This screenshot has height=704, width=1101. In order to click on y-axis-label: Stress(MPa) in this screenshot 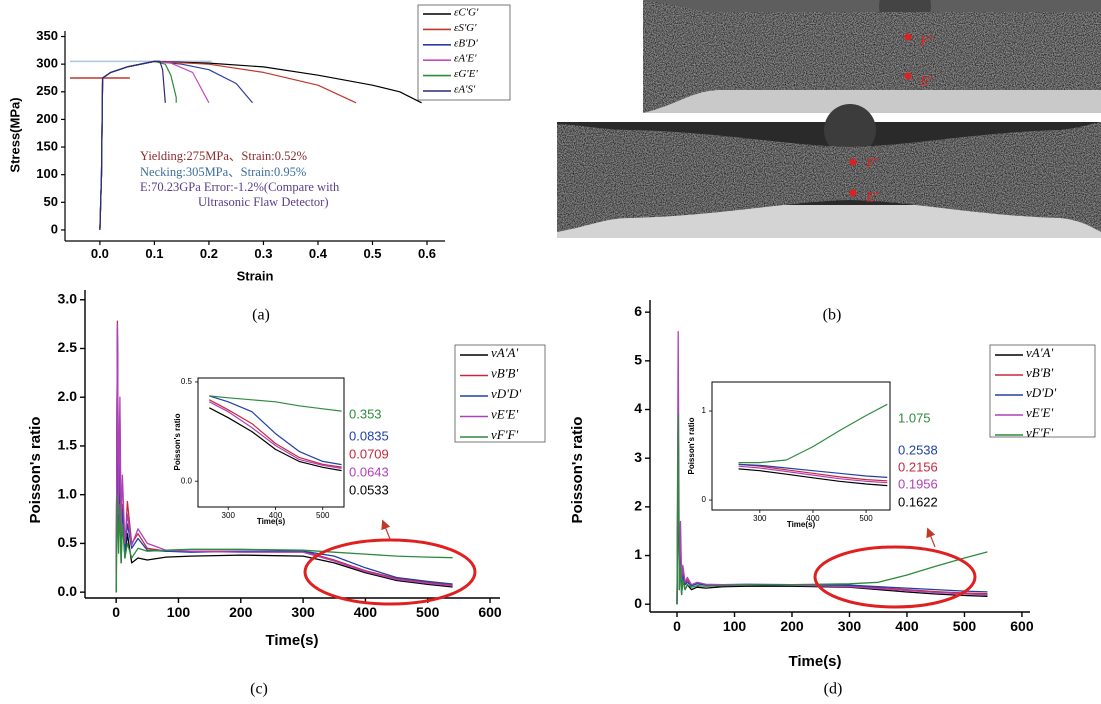, I will do `click(14, 134)`.